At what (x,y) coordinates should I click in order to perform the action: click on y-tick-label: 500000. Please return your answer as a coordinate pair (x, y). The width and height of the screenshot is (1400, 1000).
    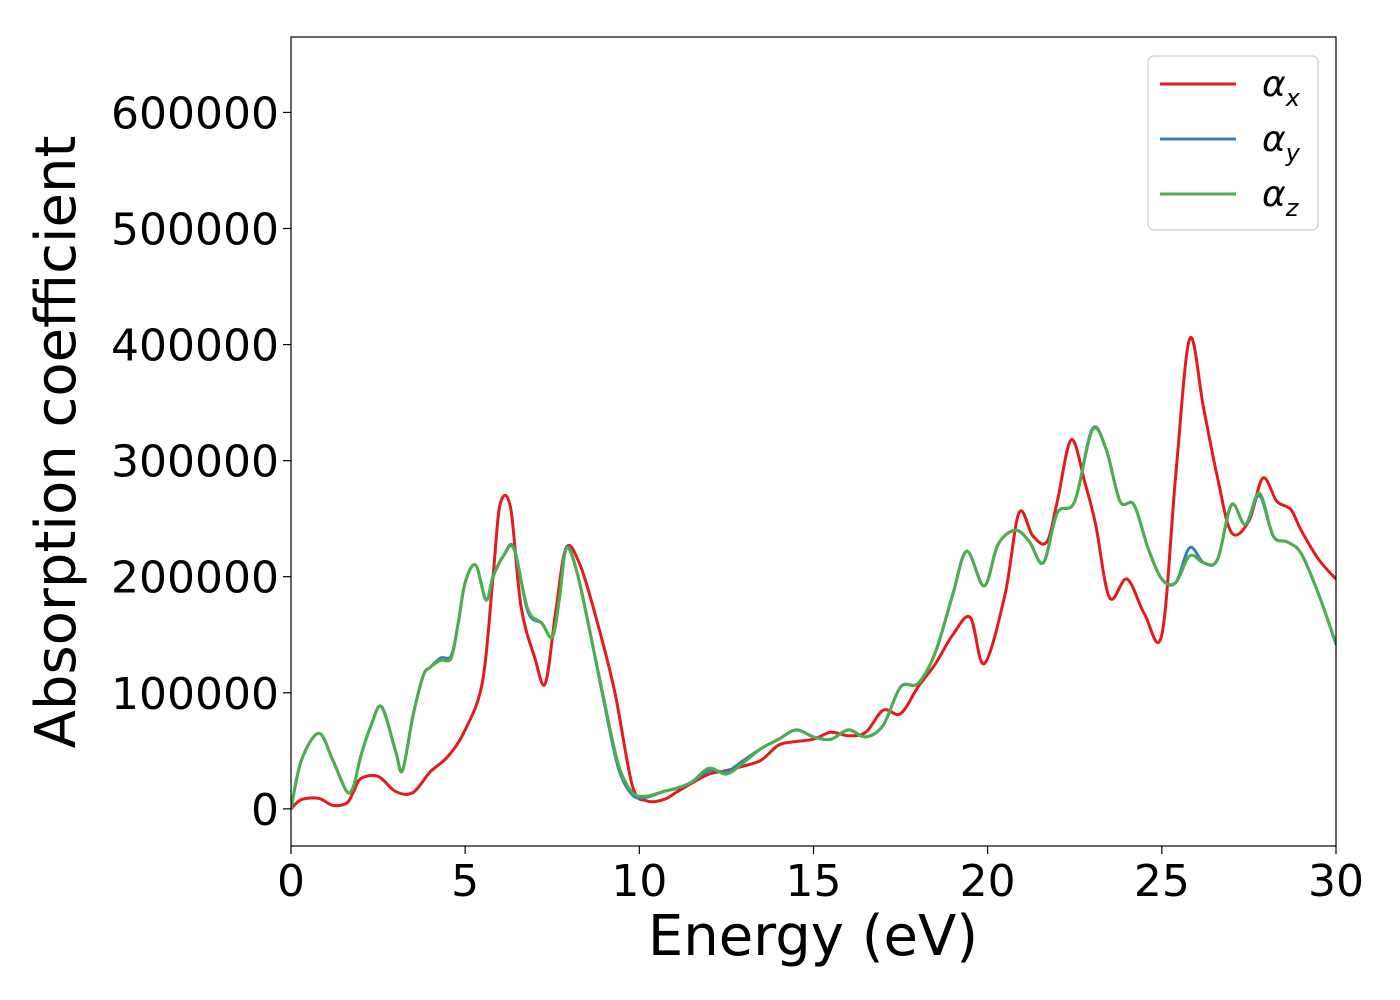
    Looking at the image, I should click on (195, 230).